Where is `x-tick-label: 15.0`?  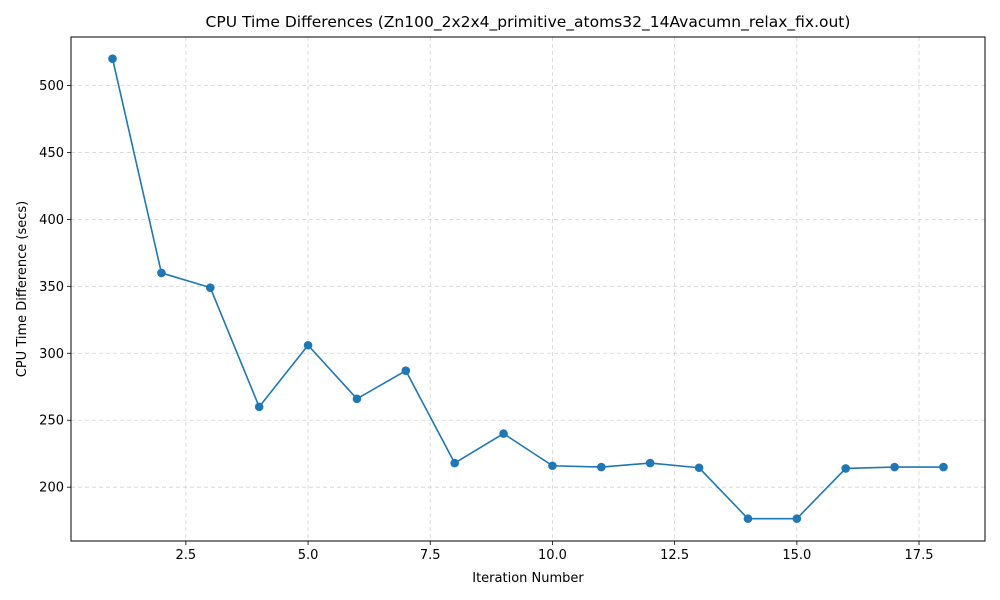
x-tick-label: 15.0 is located at coordinates (796, 555).